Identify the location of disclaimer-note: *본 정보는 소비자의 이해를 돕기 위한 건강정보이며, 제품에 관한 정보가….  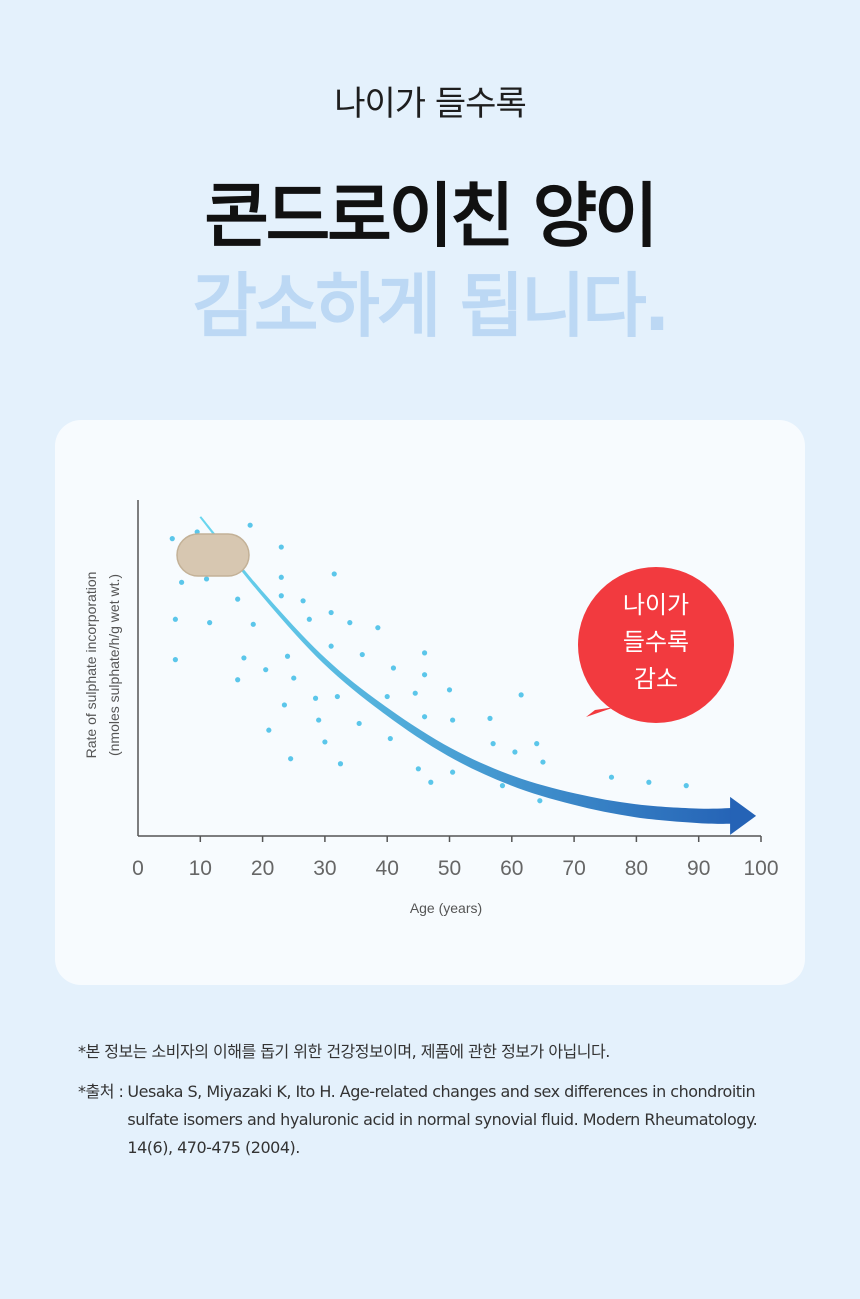
(344, 1051).